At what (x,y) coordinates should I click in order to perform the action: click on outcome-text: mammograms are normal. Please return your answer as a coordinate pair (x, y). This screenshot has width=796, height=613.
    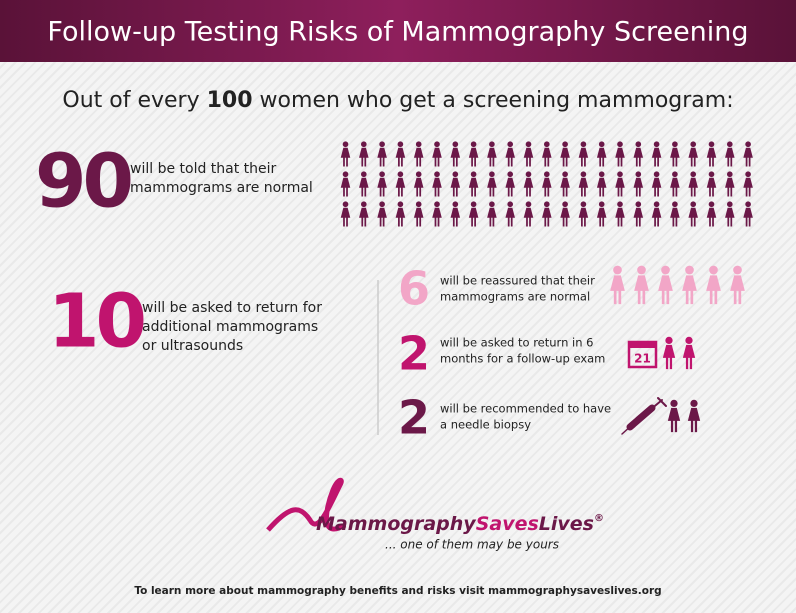
    Looking at the image, I should click on (515, 297).